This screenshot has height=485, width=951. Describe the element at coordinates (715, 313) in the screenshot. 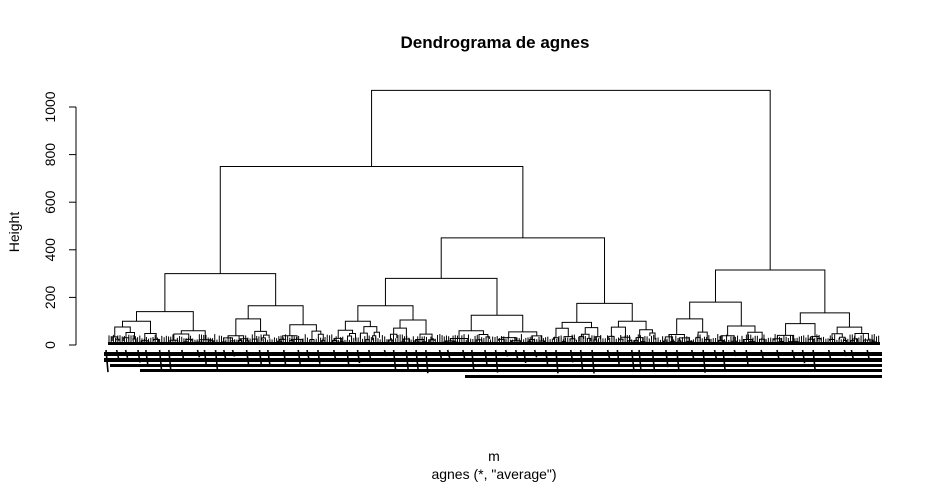

I see `dendrogram-merge-B1` at that location.